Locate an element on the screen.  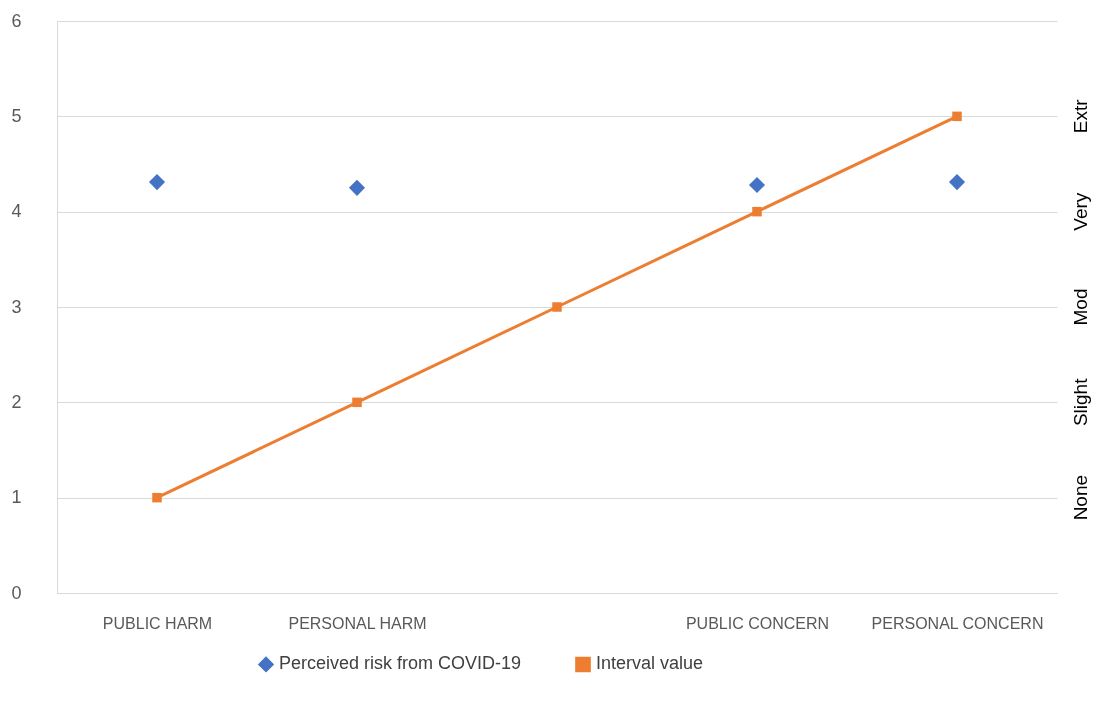
y-tick-label: 3 is located at coordinates (16, 306).